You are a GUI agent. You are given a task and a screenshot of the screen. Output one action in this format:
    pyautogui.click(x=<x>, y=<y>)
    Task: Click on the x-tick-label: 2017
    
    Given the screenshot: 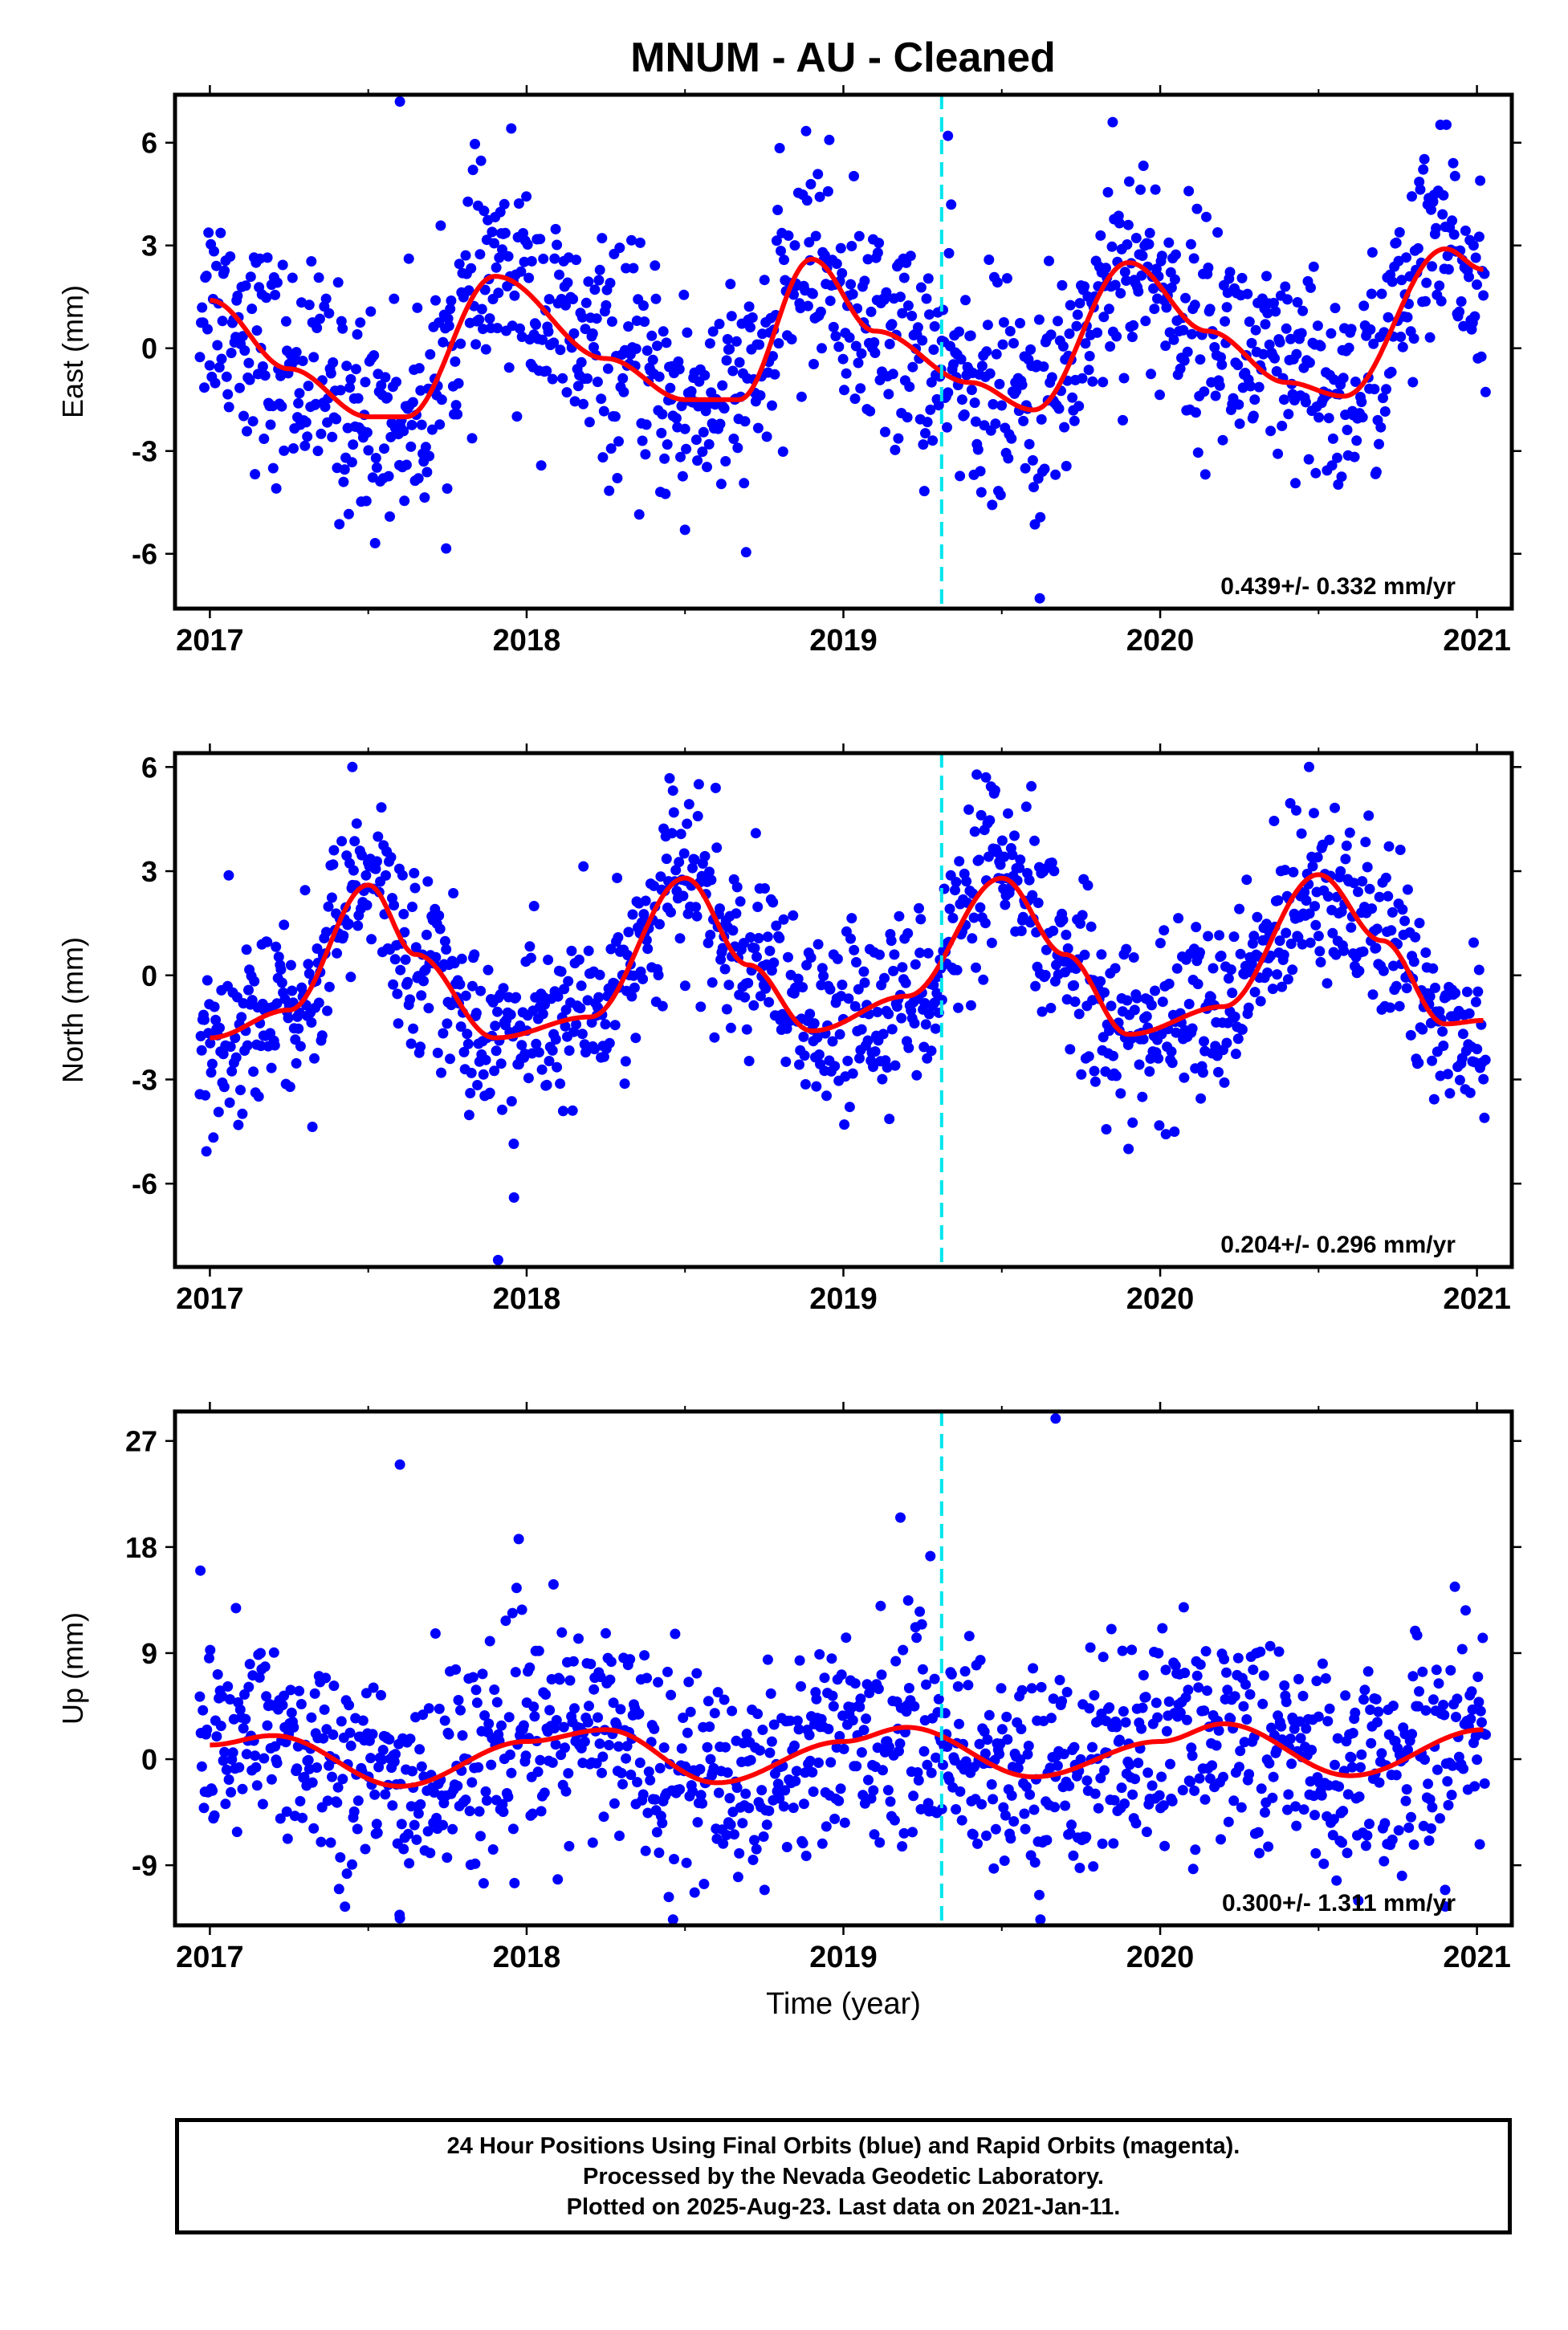 What is the action you would take?
    pyautogui.click(x=210, y=1299)
    